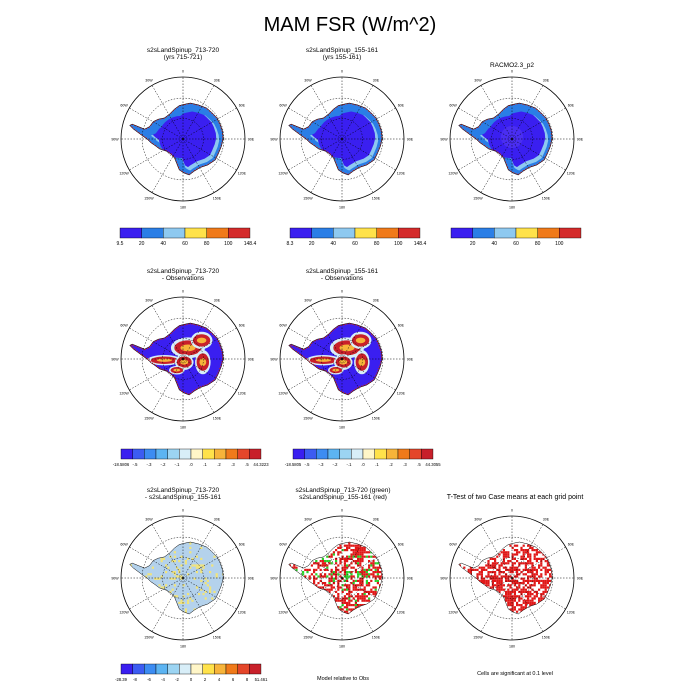  I want to click on colorbar-tick-label: 80, so click(377, 244).